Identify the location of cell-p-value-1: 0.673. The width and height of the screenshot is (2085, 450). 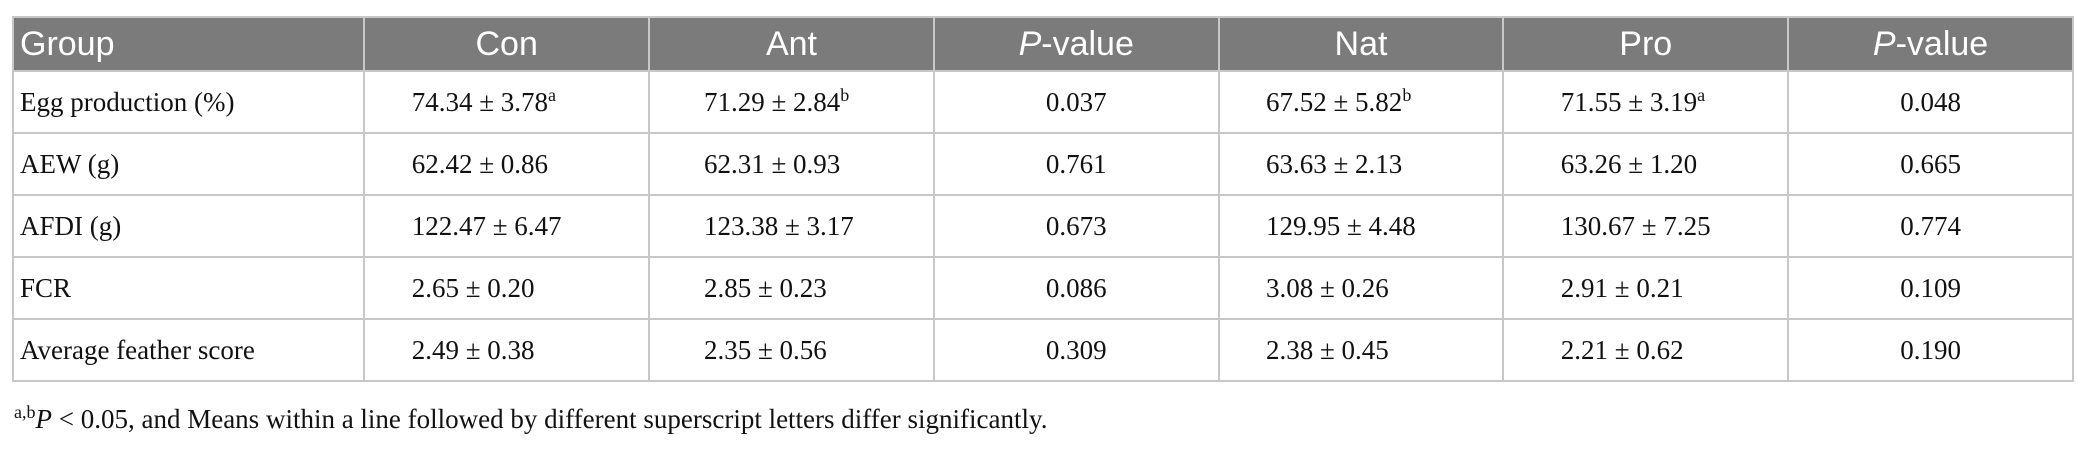
(1076, 226).